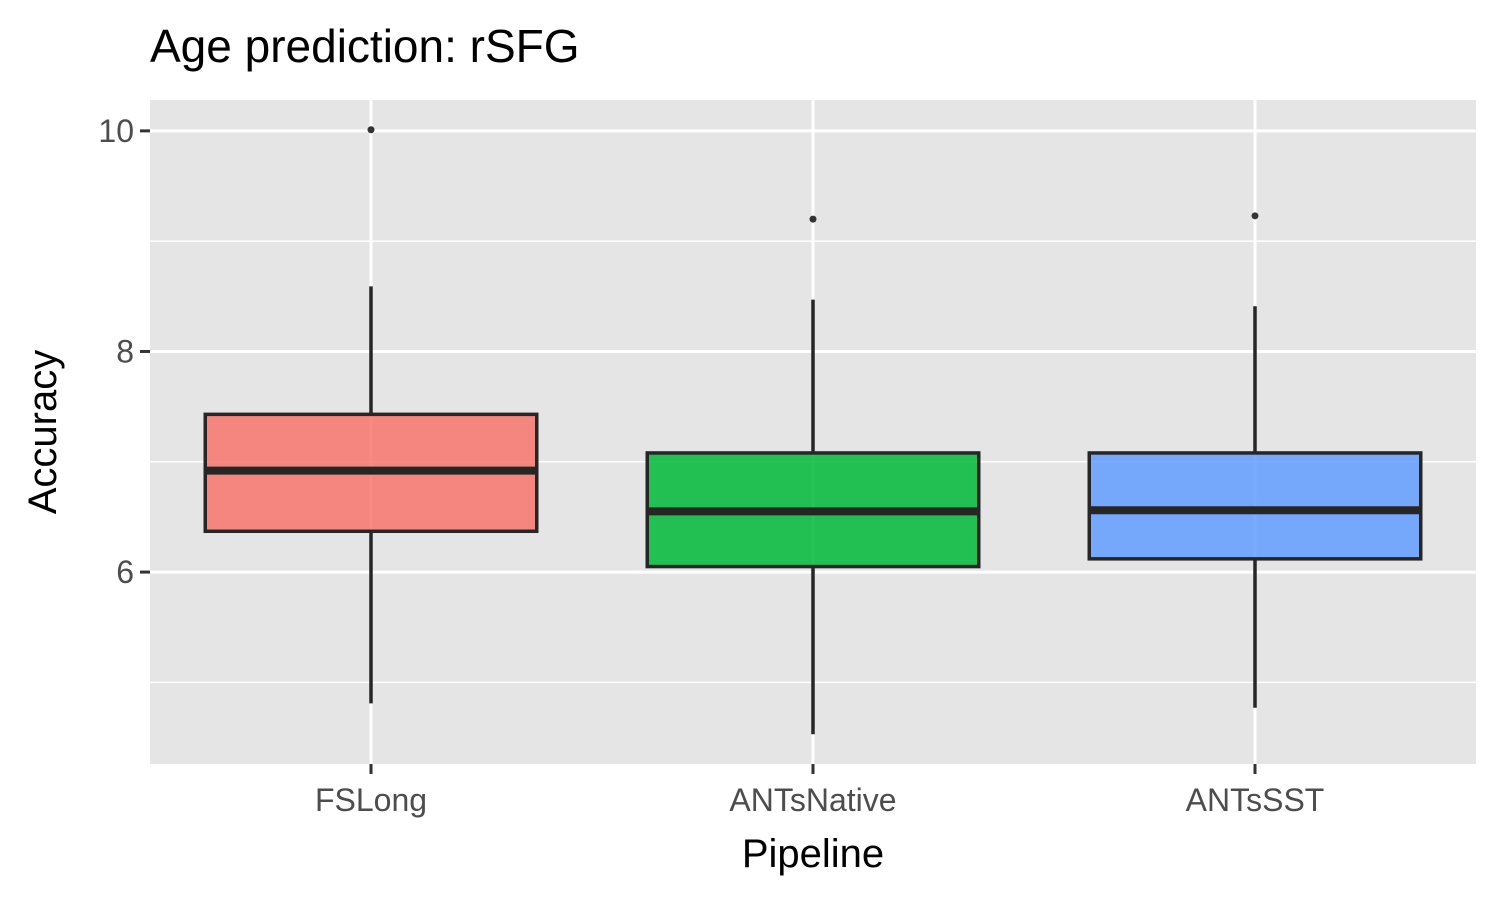  I want to click on x-axis: FSLong ANTsNative ANTsSST, so click(819, 791).